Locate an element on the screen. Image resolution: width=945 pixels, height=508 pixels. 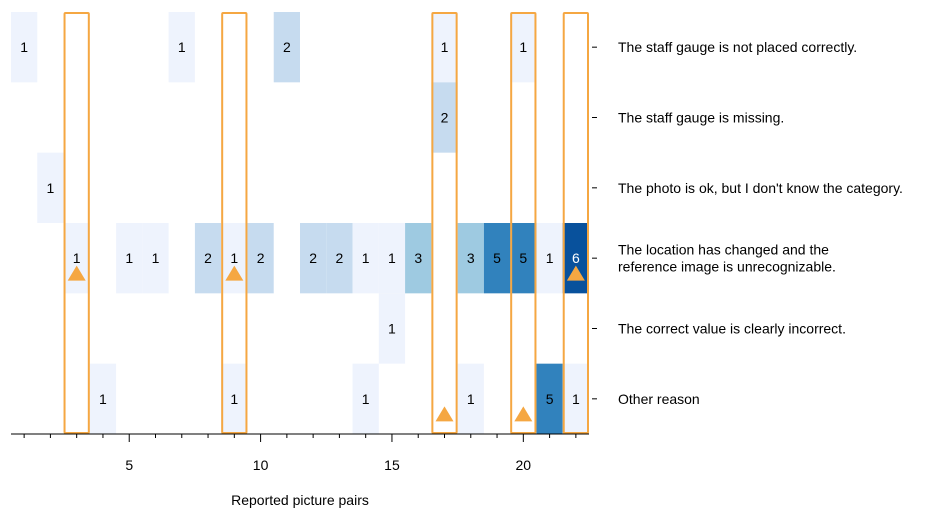
x-tick-label: 5 is located at coordinates (129, 465).